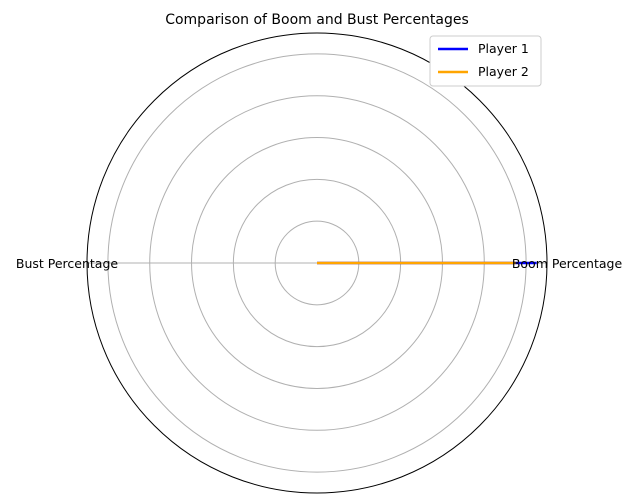 The image size is (639, 504). I want to click on axis-label-bust: Bust Percentage, so click(67, 263).